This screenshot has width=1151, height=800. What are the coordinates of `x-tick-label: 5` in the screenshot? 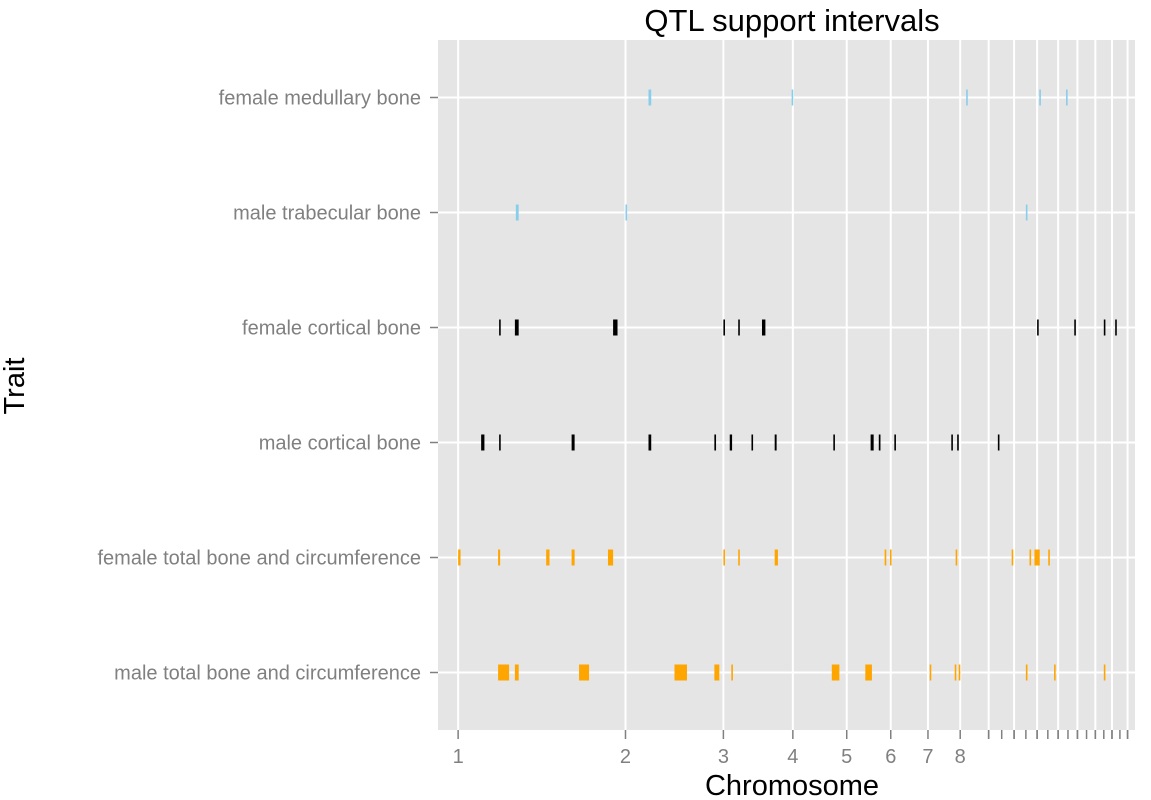 It's located at (846, 757).